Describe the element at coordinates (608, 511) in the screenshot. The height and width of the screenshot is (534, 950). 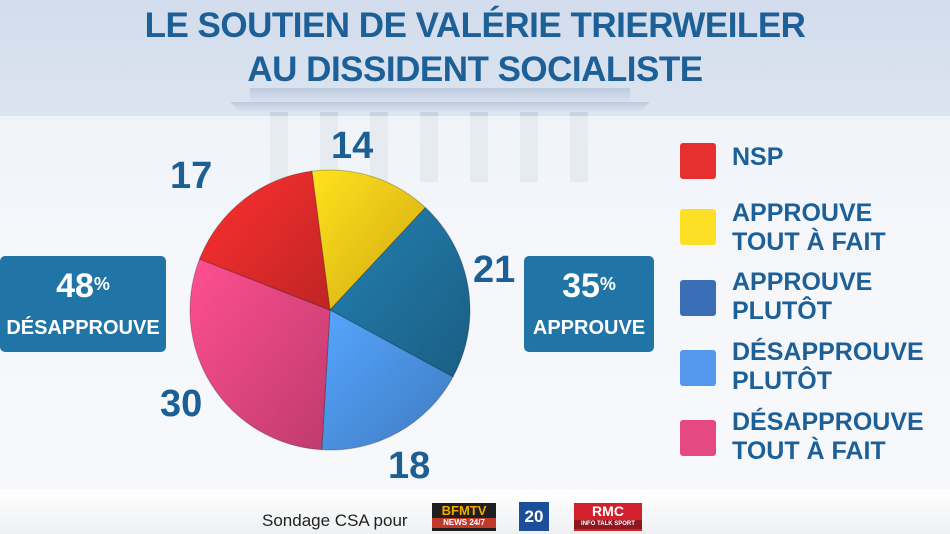
I see `rmc-logo-text: RMC` at that location.